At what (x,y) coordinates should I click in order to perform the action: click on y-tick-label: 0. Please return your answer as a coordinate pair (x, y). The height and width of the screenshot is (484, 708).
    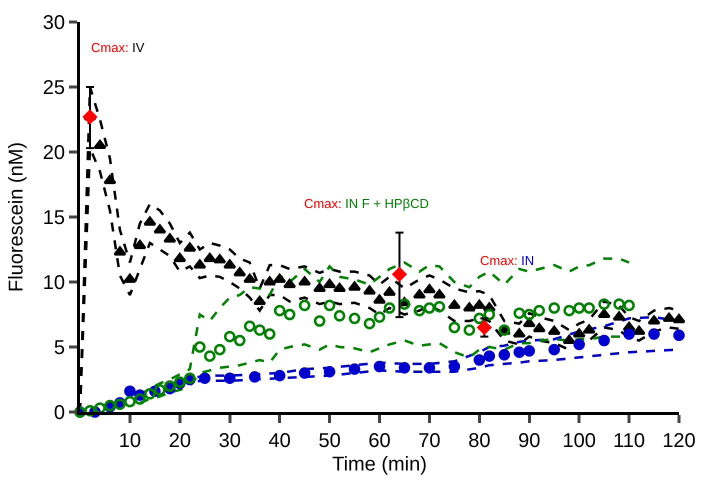
    Looking at the image, I should click on (59, 413).